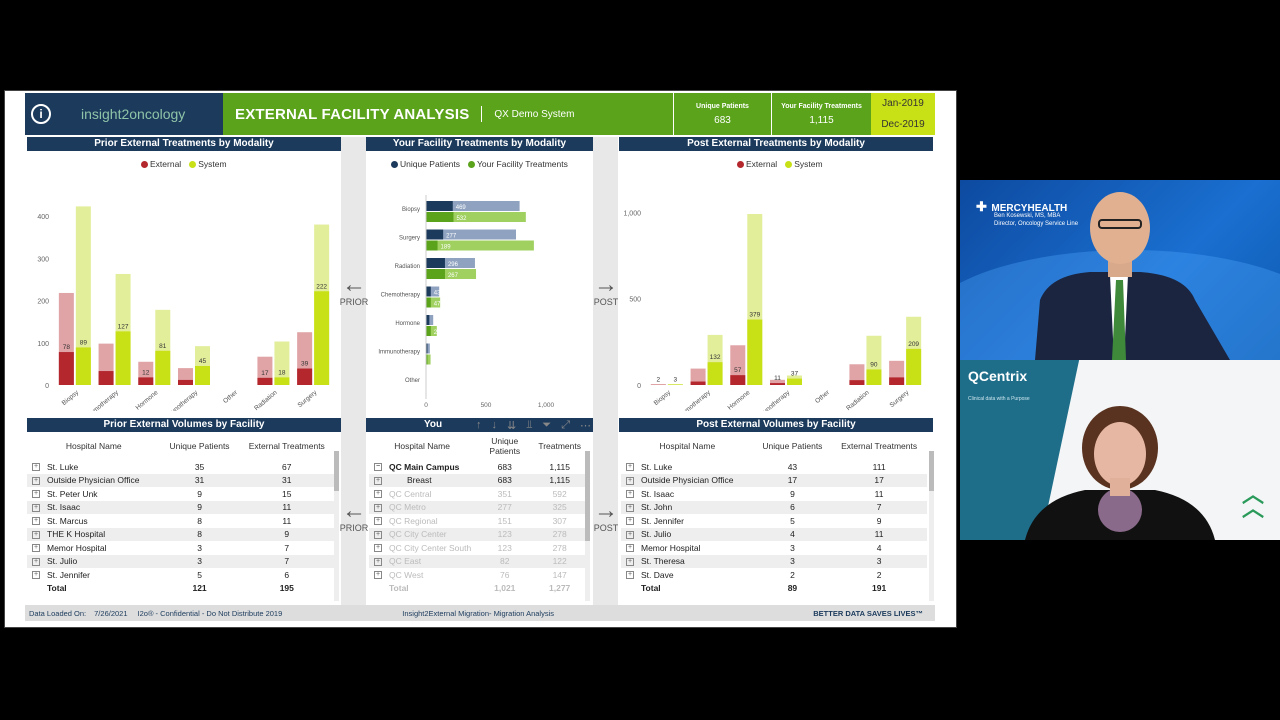  Describe the element at coordinates (162, 466) in the screenshot. I see `table-row: + St. Luke 35 67` at that location.